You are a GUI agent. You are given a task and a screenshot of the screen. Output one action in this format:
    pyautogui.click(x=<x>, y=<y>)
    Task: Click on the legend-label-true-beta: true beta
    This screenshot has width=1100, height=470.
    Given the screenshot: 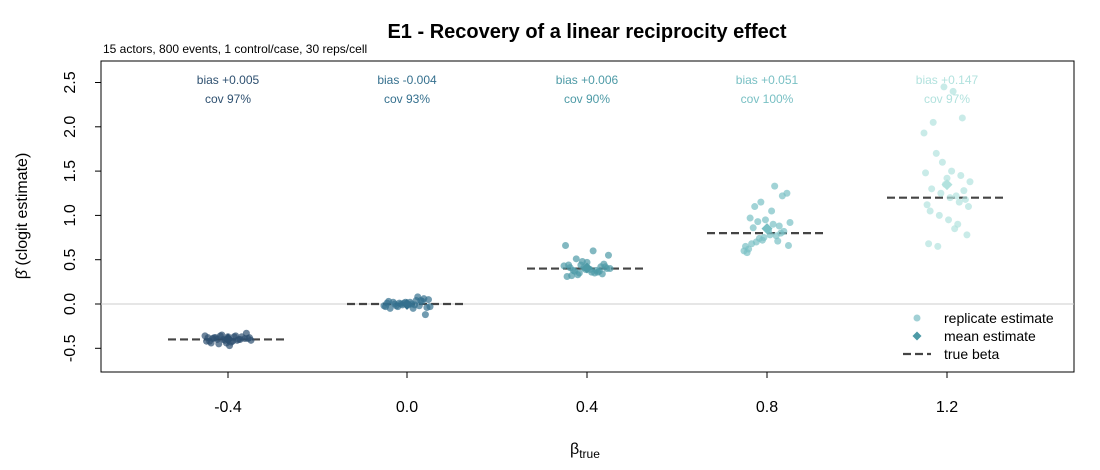 What is the action you would take?
    pyautogui.click(x=971, y=354)
    